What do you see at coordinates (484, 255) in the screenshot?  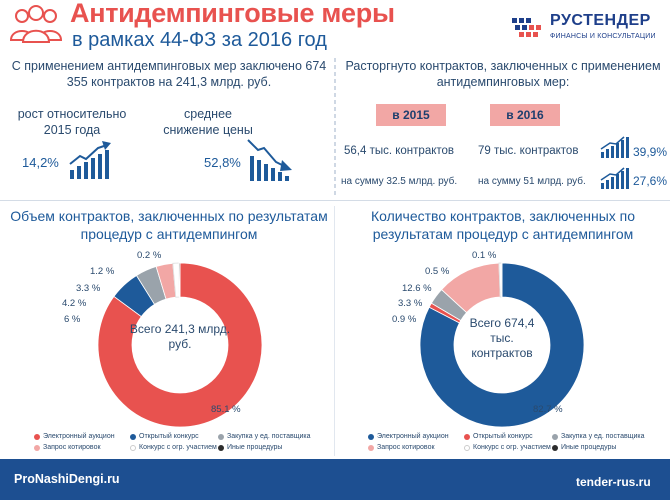 I see `slice-label: 0.1 %` at bounding box center [484, 255].